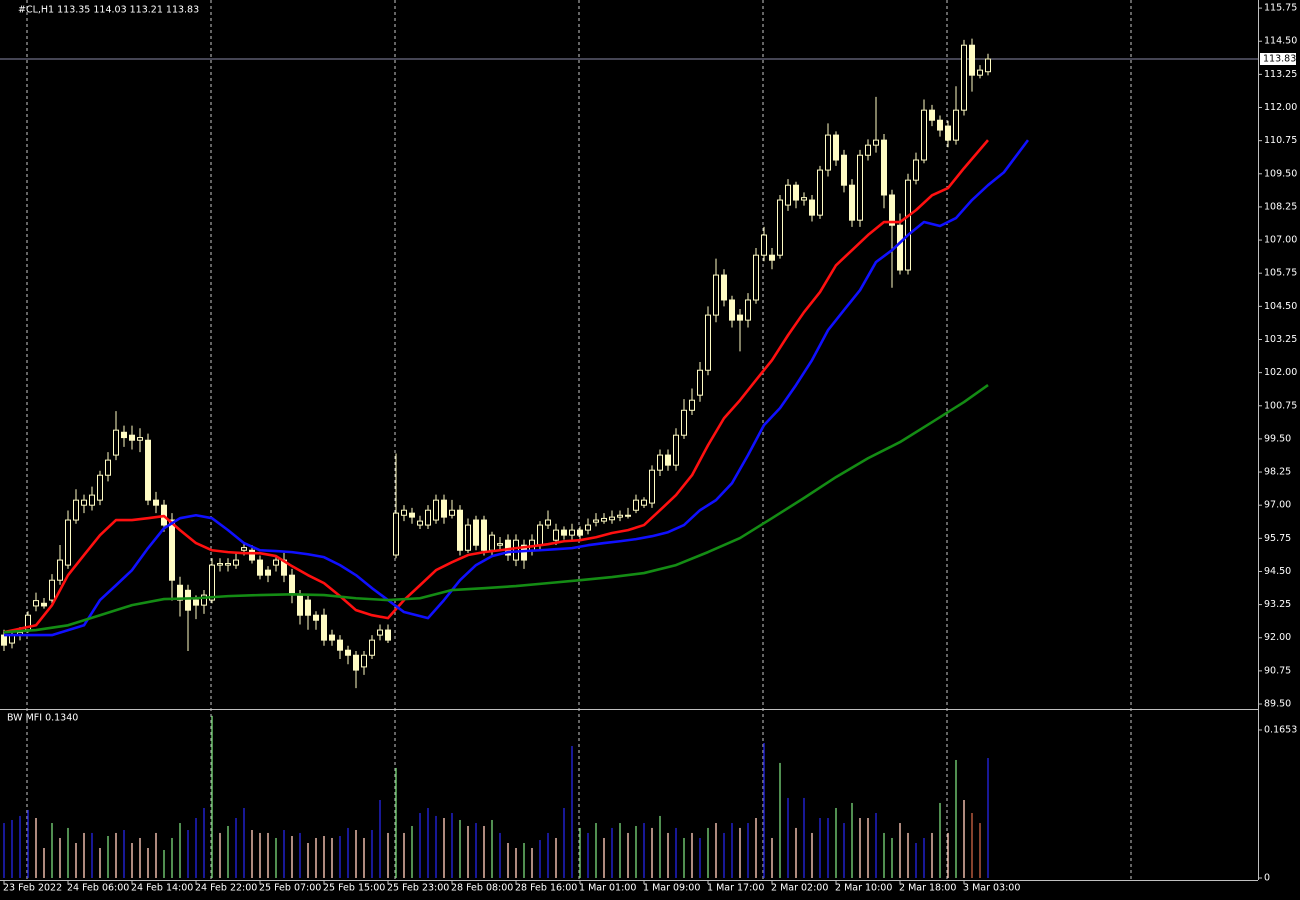 The width and height of the screenshot is (1300, 900). I want to click on y-tick-label: 0, so click(1267, 878).